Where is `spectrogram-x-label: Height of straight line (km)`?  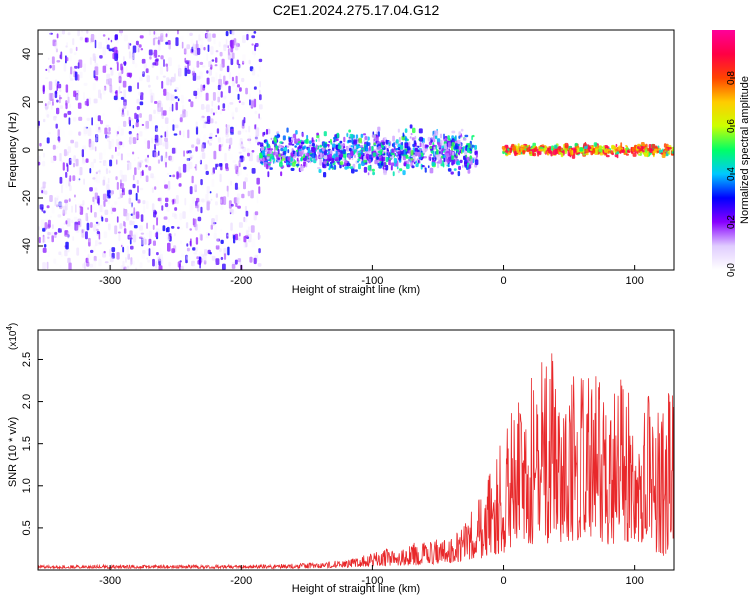
spectrogram-x-label: Height of straight line (km) is located at coordinates (356, 290).